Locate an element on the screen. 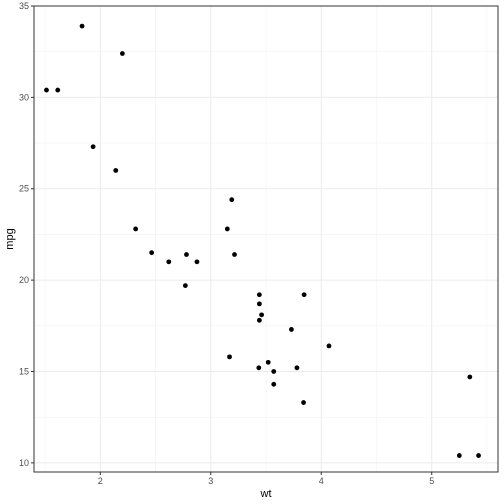 This screenshot has width=504, height=504. y-tick-label: 10 is located at coordinates (24, 463).